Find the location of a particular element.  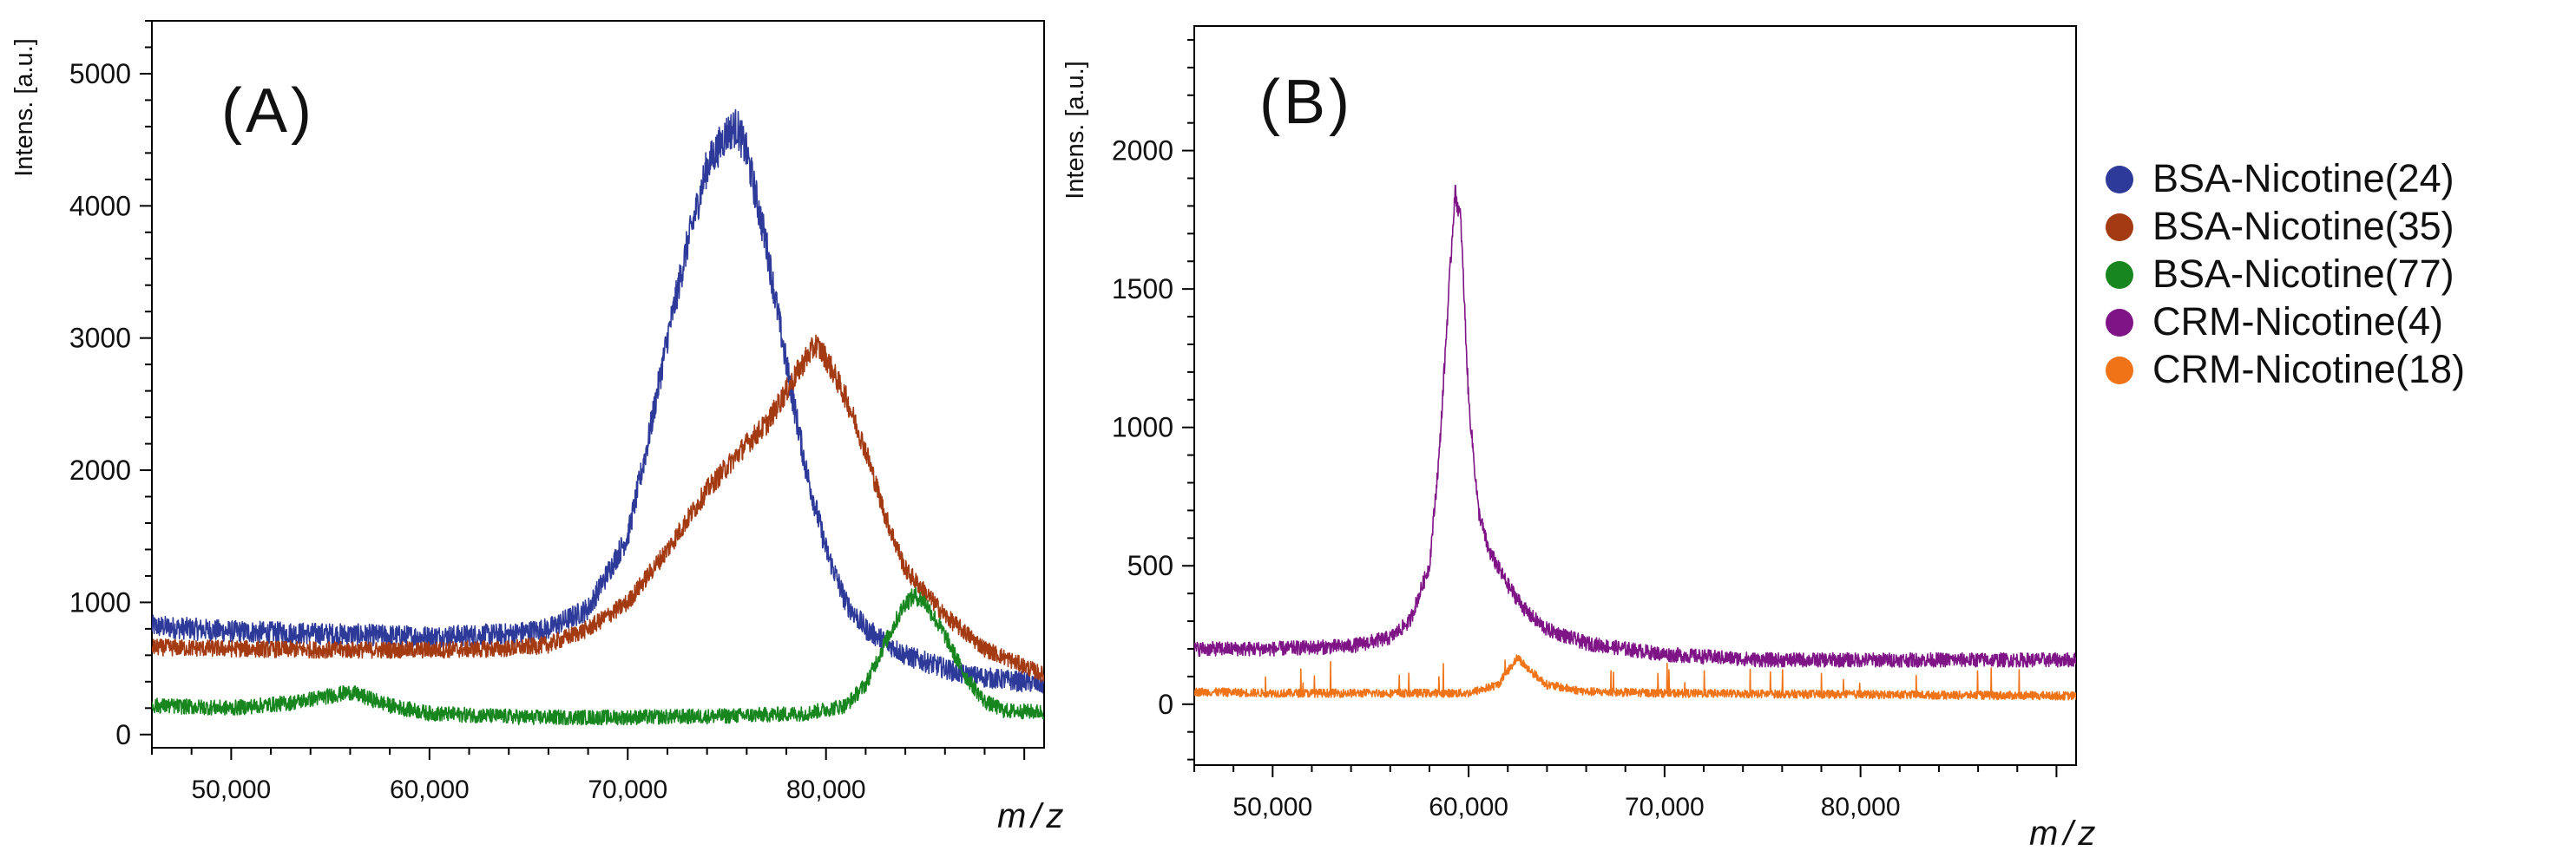

legend-item: CRM-Nicotine(18) is located at coordinates (2285, 369).